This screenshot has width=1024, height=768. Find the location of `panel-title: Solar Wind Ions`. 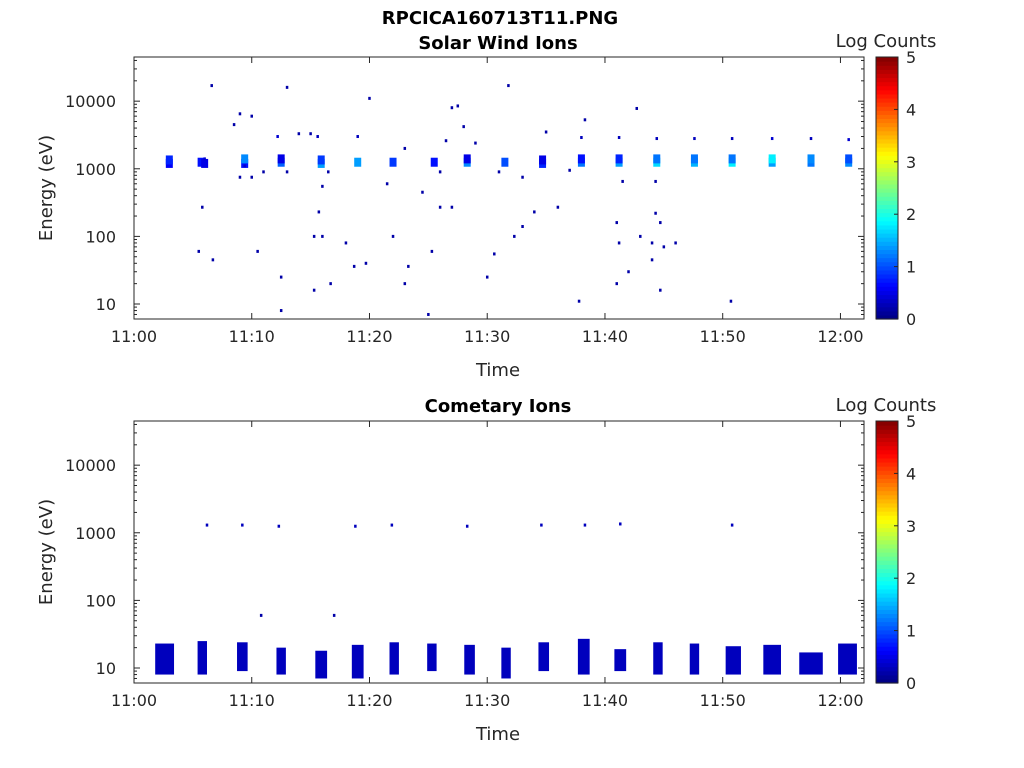

panel-title: Solar Wind Ions is located at coordinates (497, 43).